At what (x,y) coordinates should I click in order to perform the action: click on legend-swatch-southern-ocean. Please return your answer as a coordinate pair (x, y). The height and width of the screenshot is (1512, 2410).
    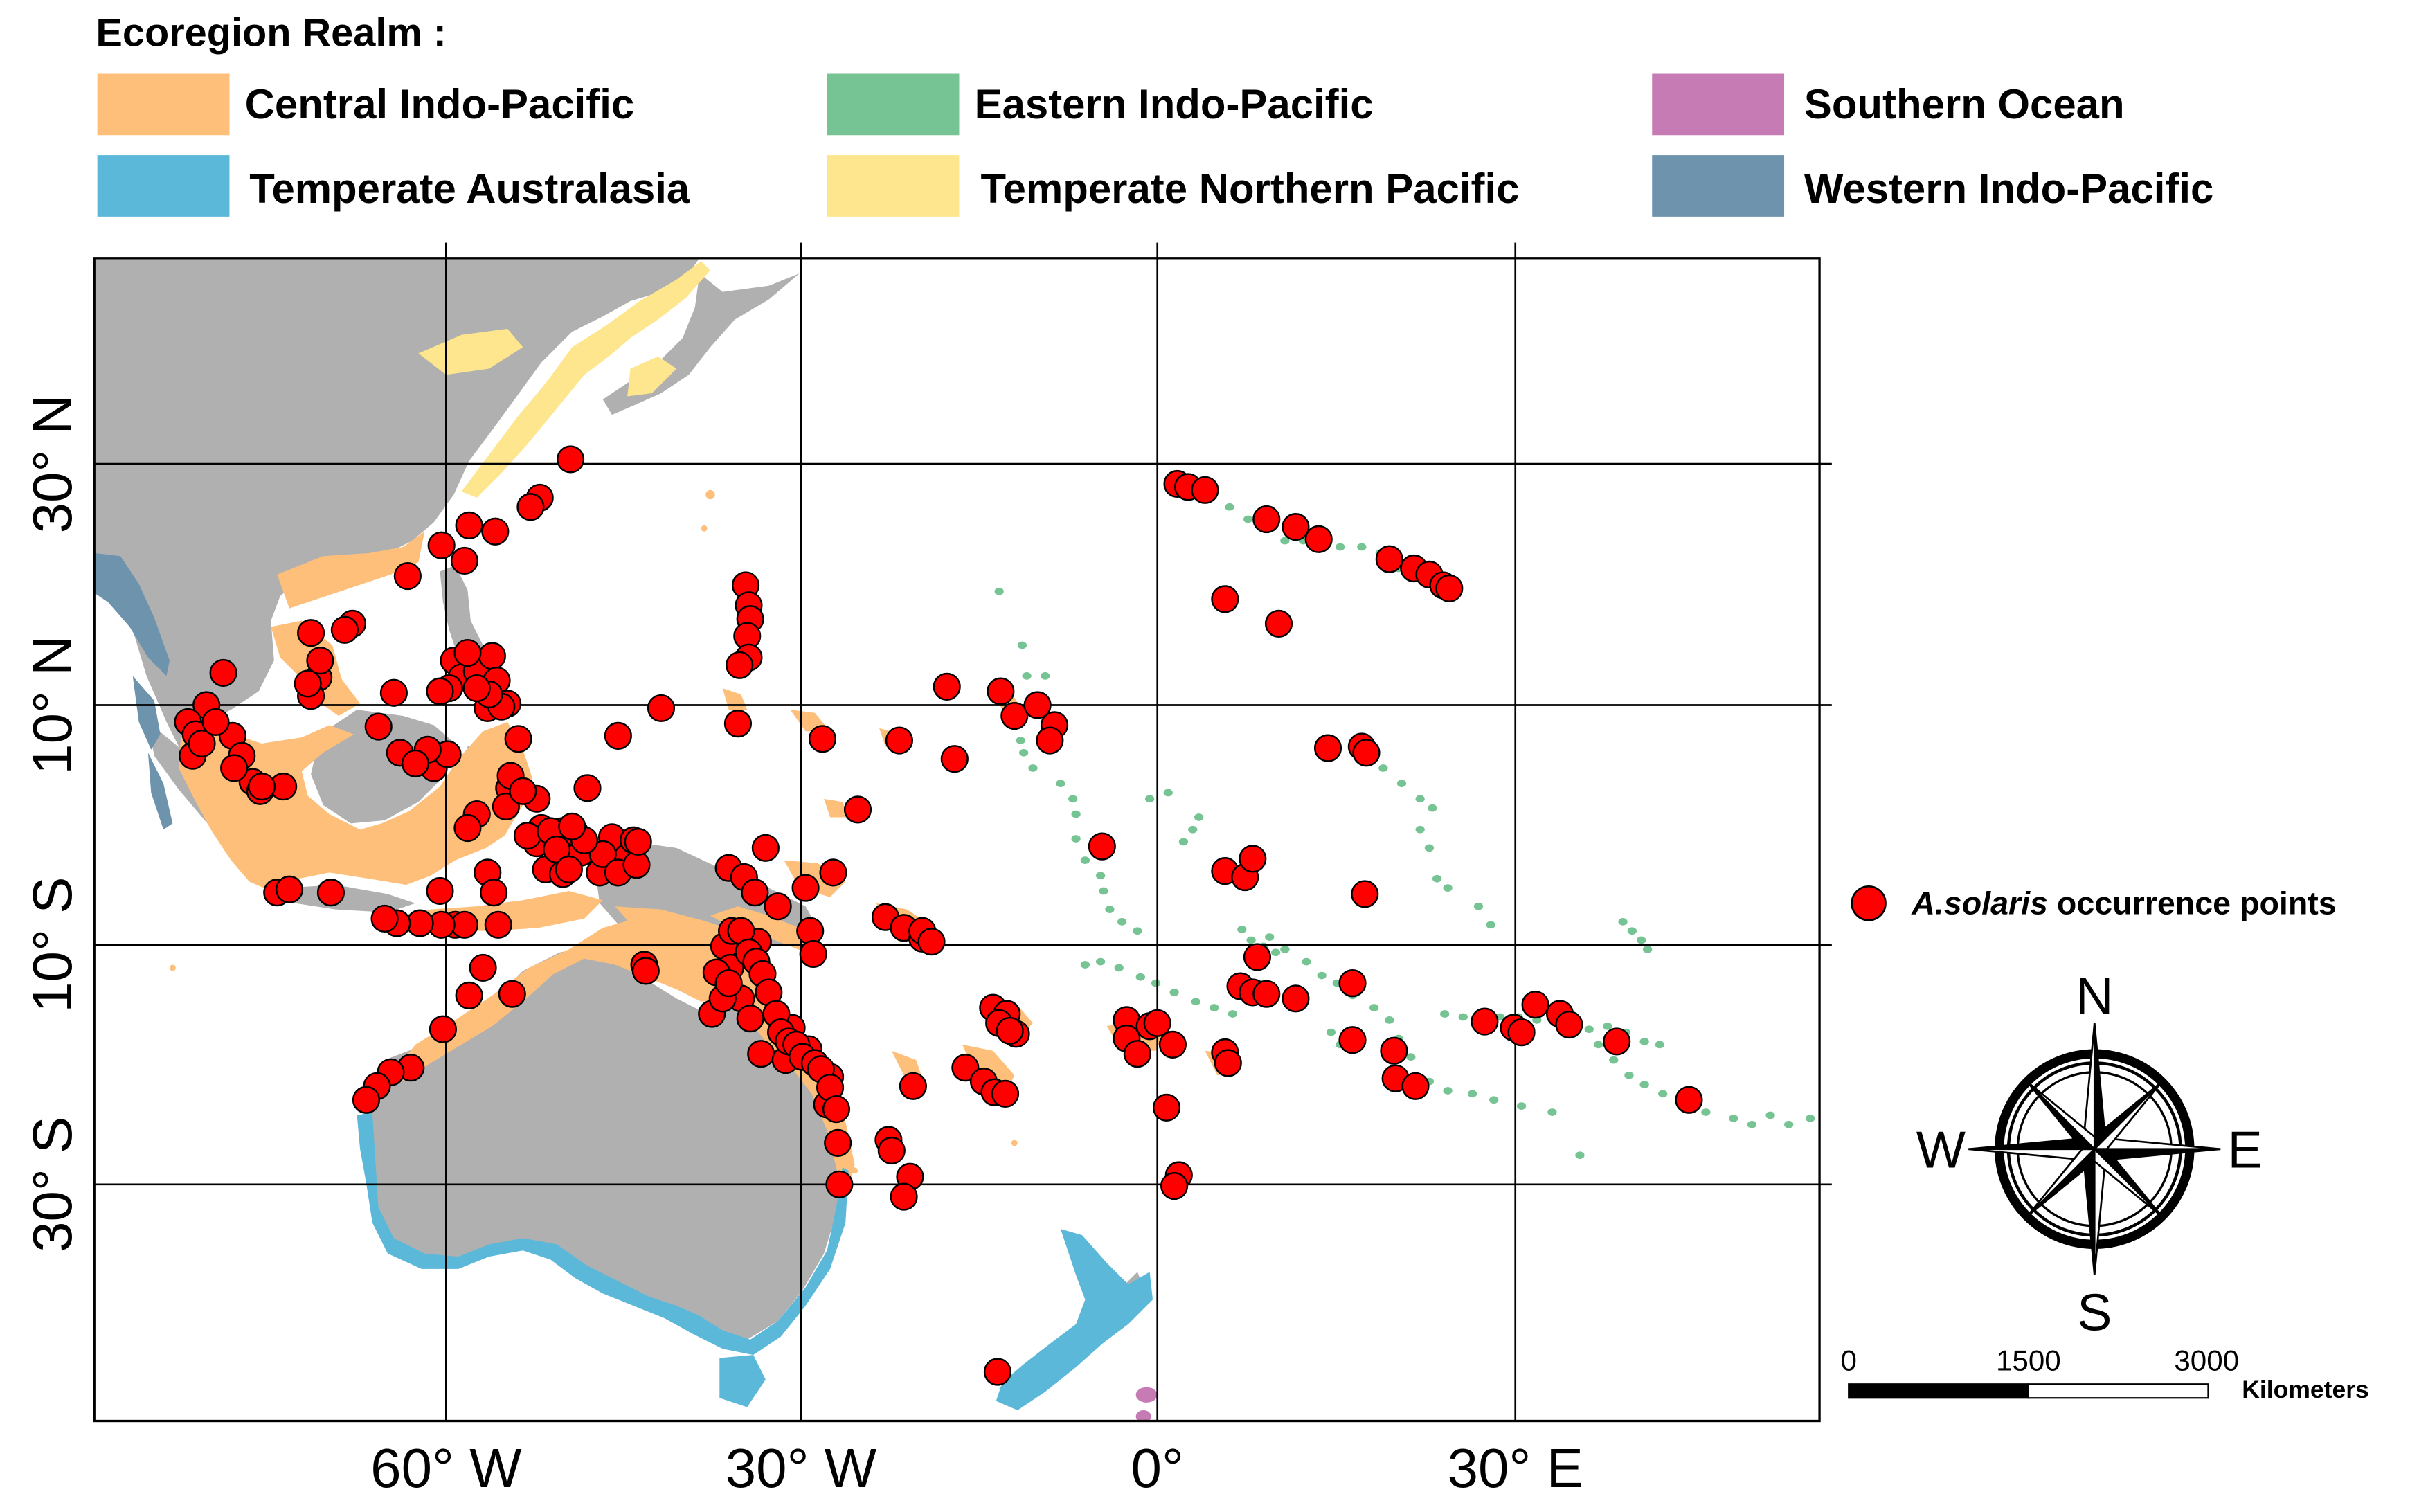
    Looking at the image, I should click on (1718, 104).